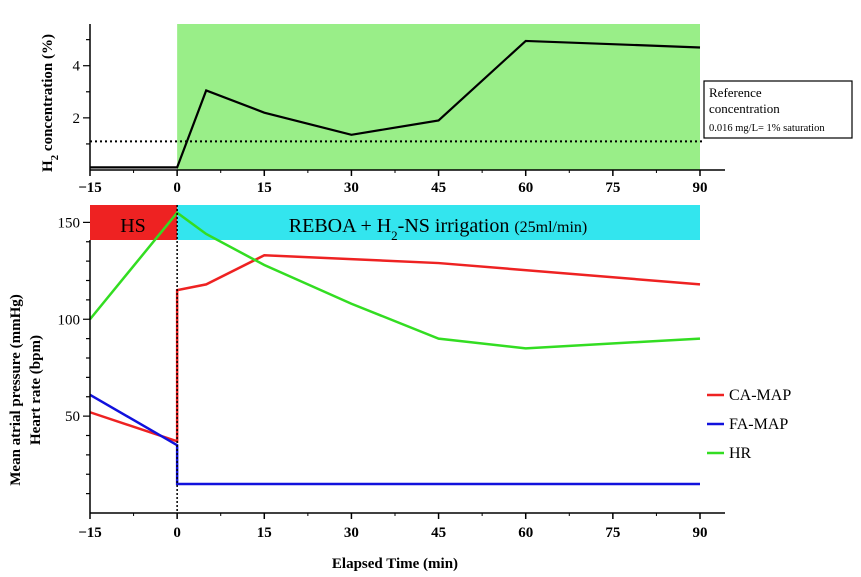 The width and height of the screenshot is (861, 577). I want to click on series-line-fa-map, so click(394, 439).